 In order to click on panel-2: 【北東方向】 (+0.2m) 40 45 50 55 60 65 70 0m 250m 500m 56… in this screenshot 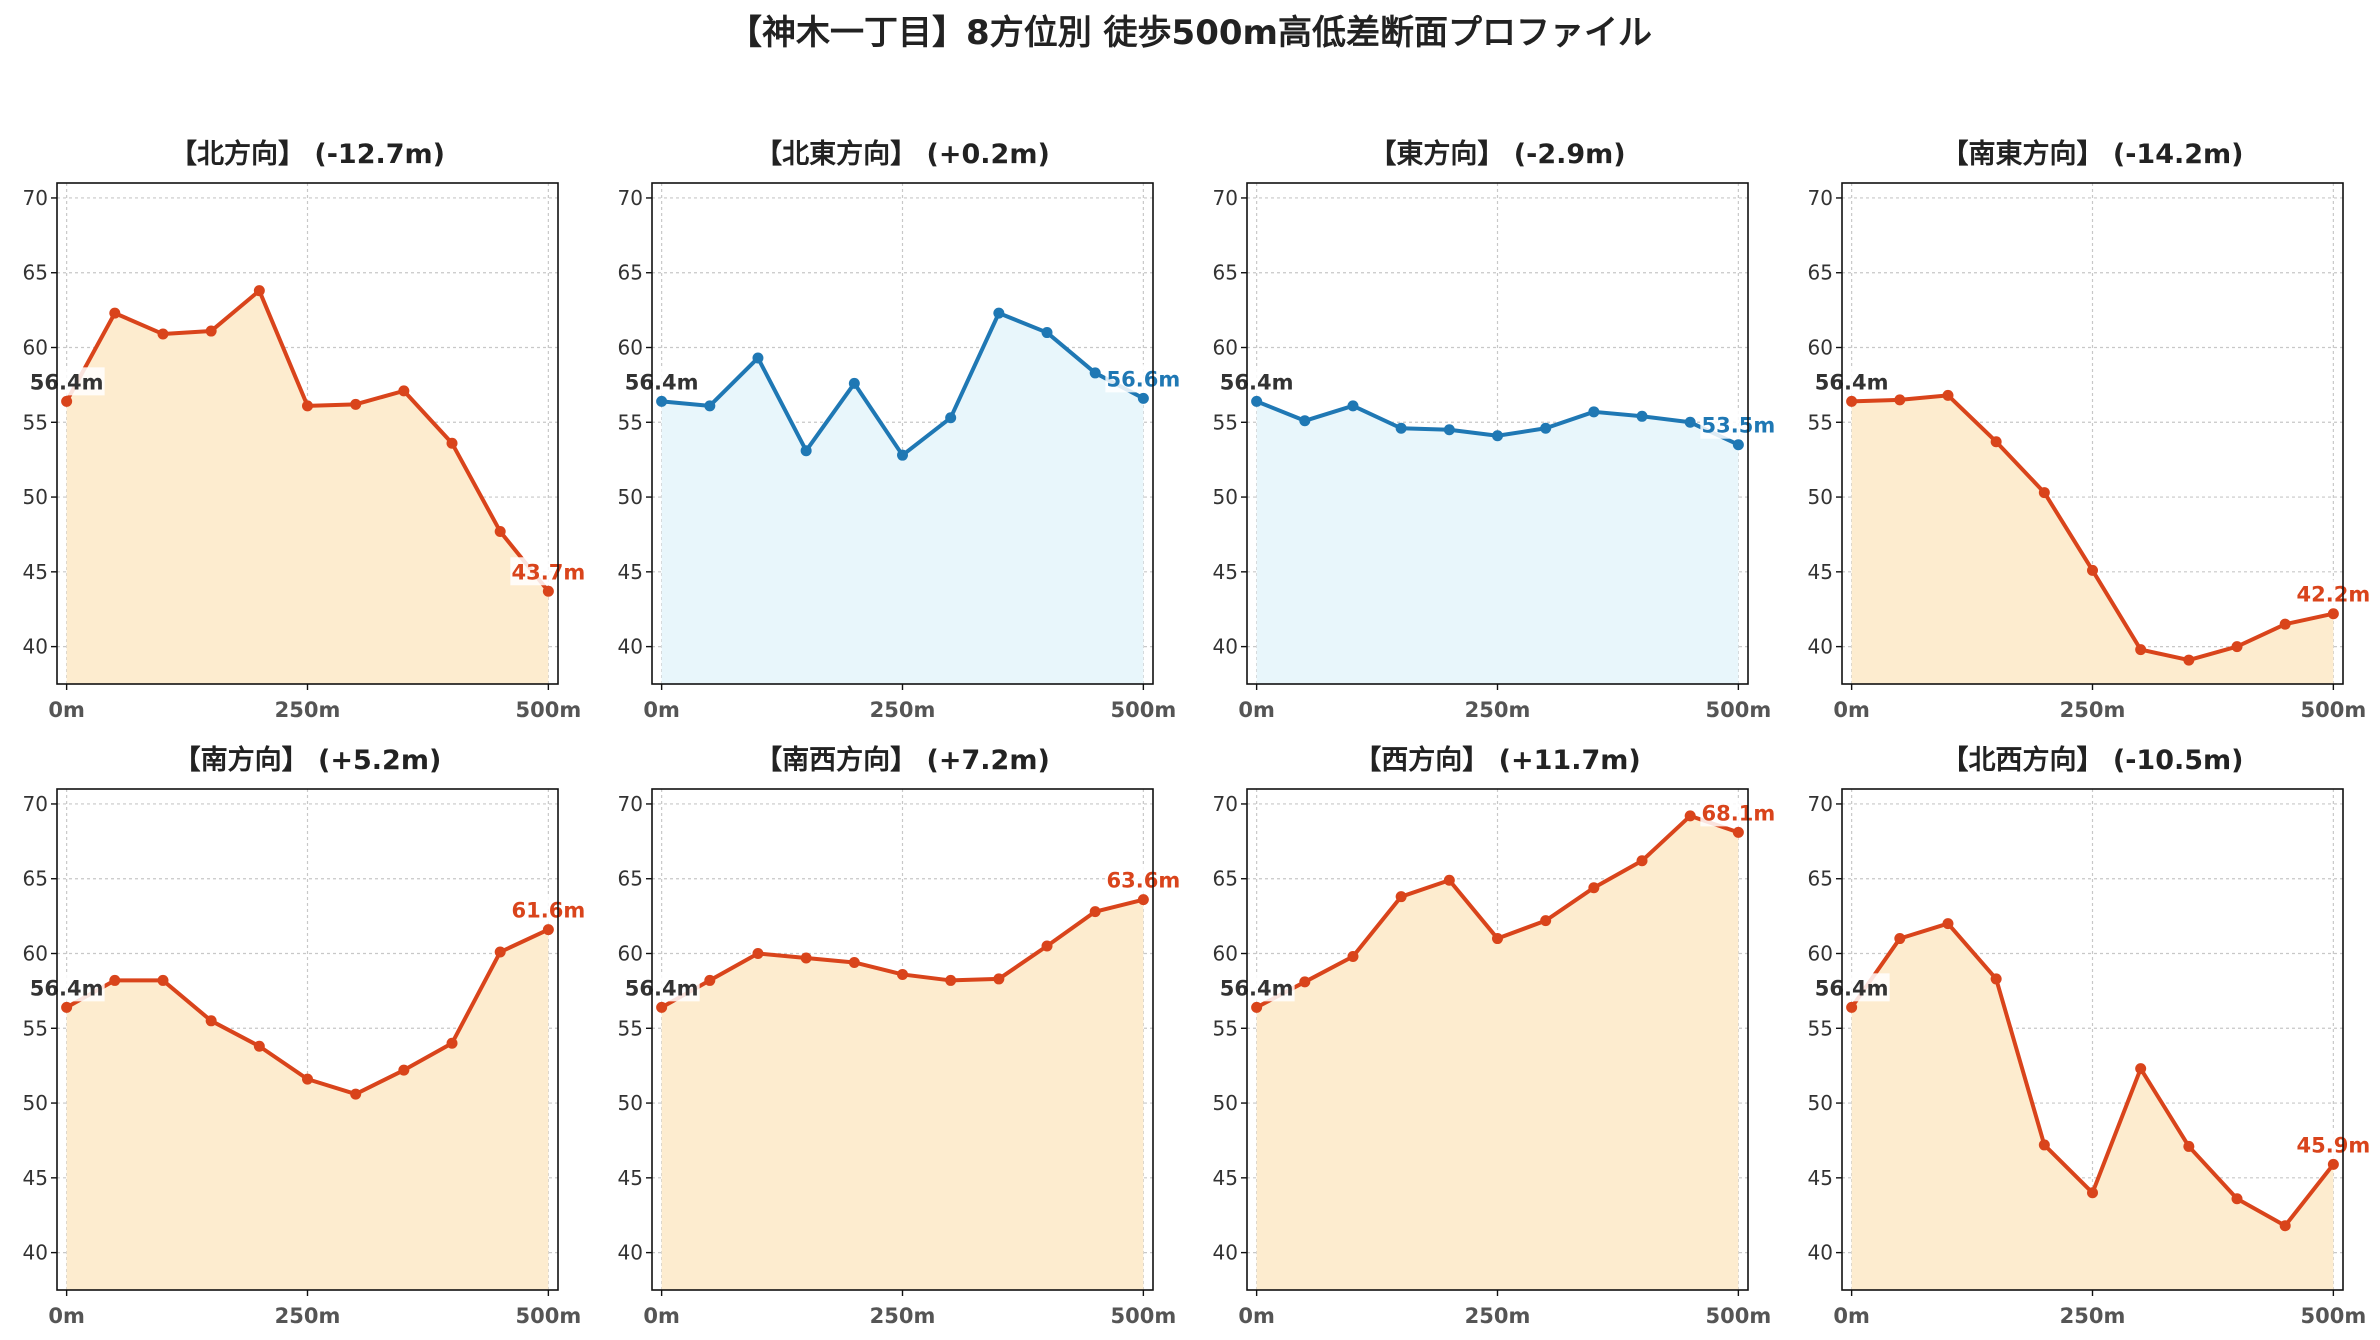, I will do `click(900, 430)`.